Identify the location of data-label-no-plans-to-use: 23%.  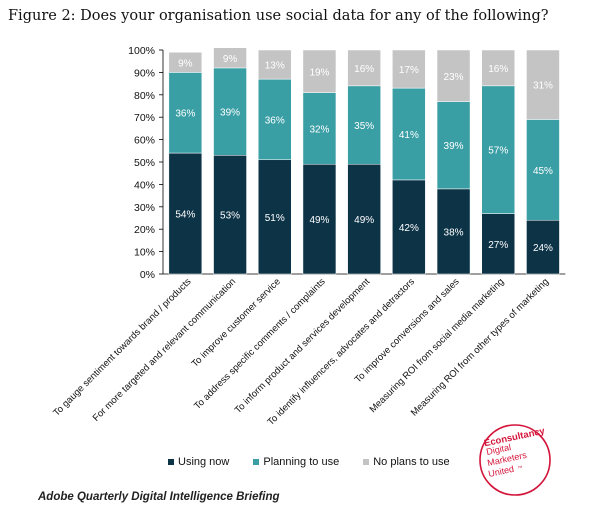
(454, 77).